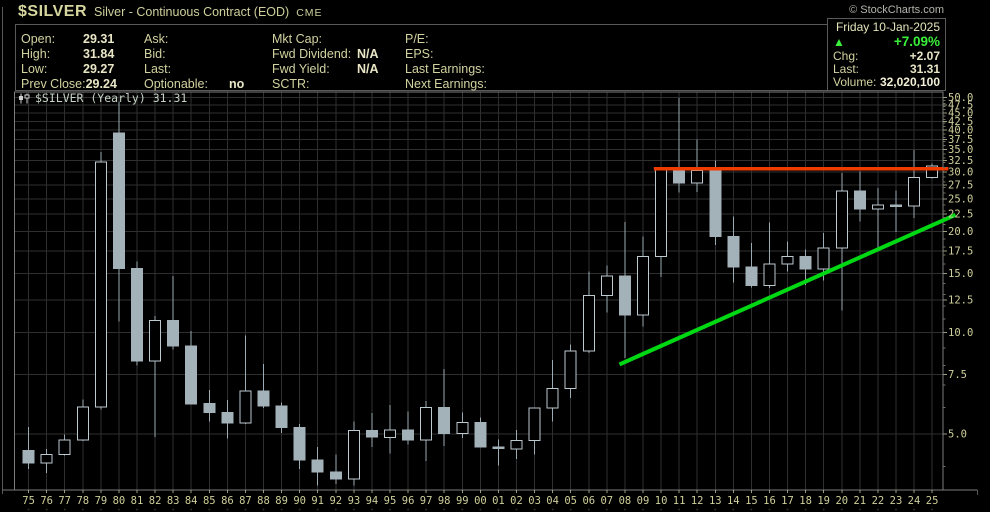 The height and width of the screenshot is (512, 990). What do you see at coordinates (291, 84) in the screenshot?
I see `quote-label: SCTR:` at bounding box center [291, 84].